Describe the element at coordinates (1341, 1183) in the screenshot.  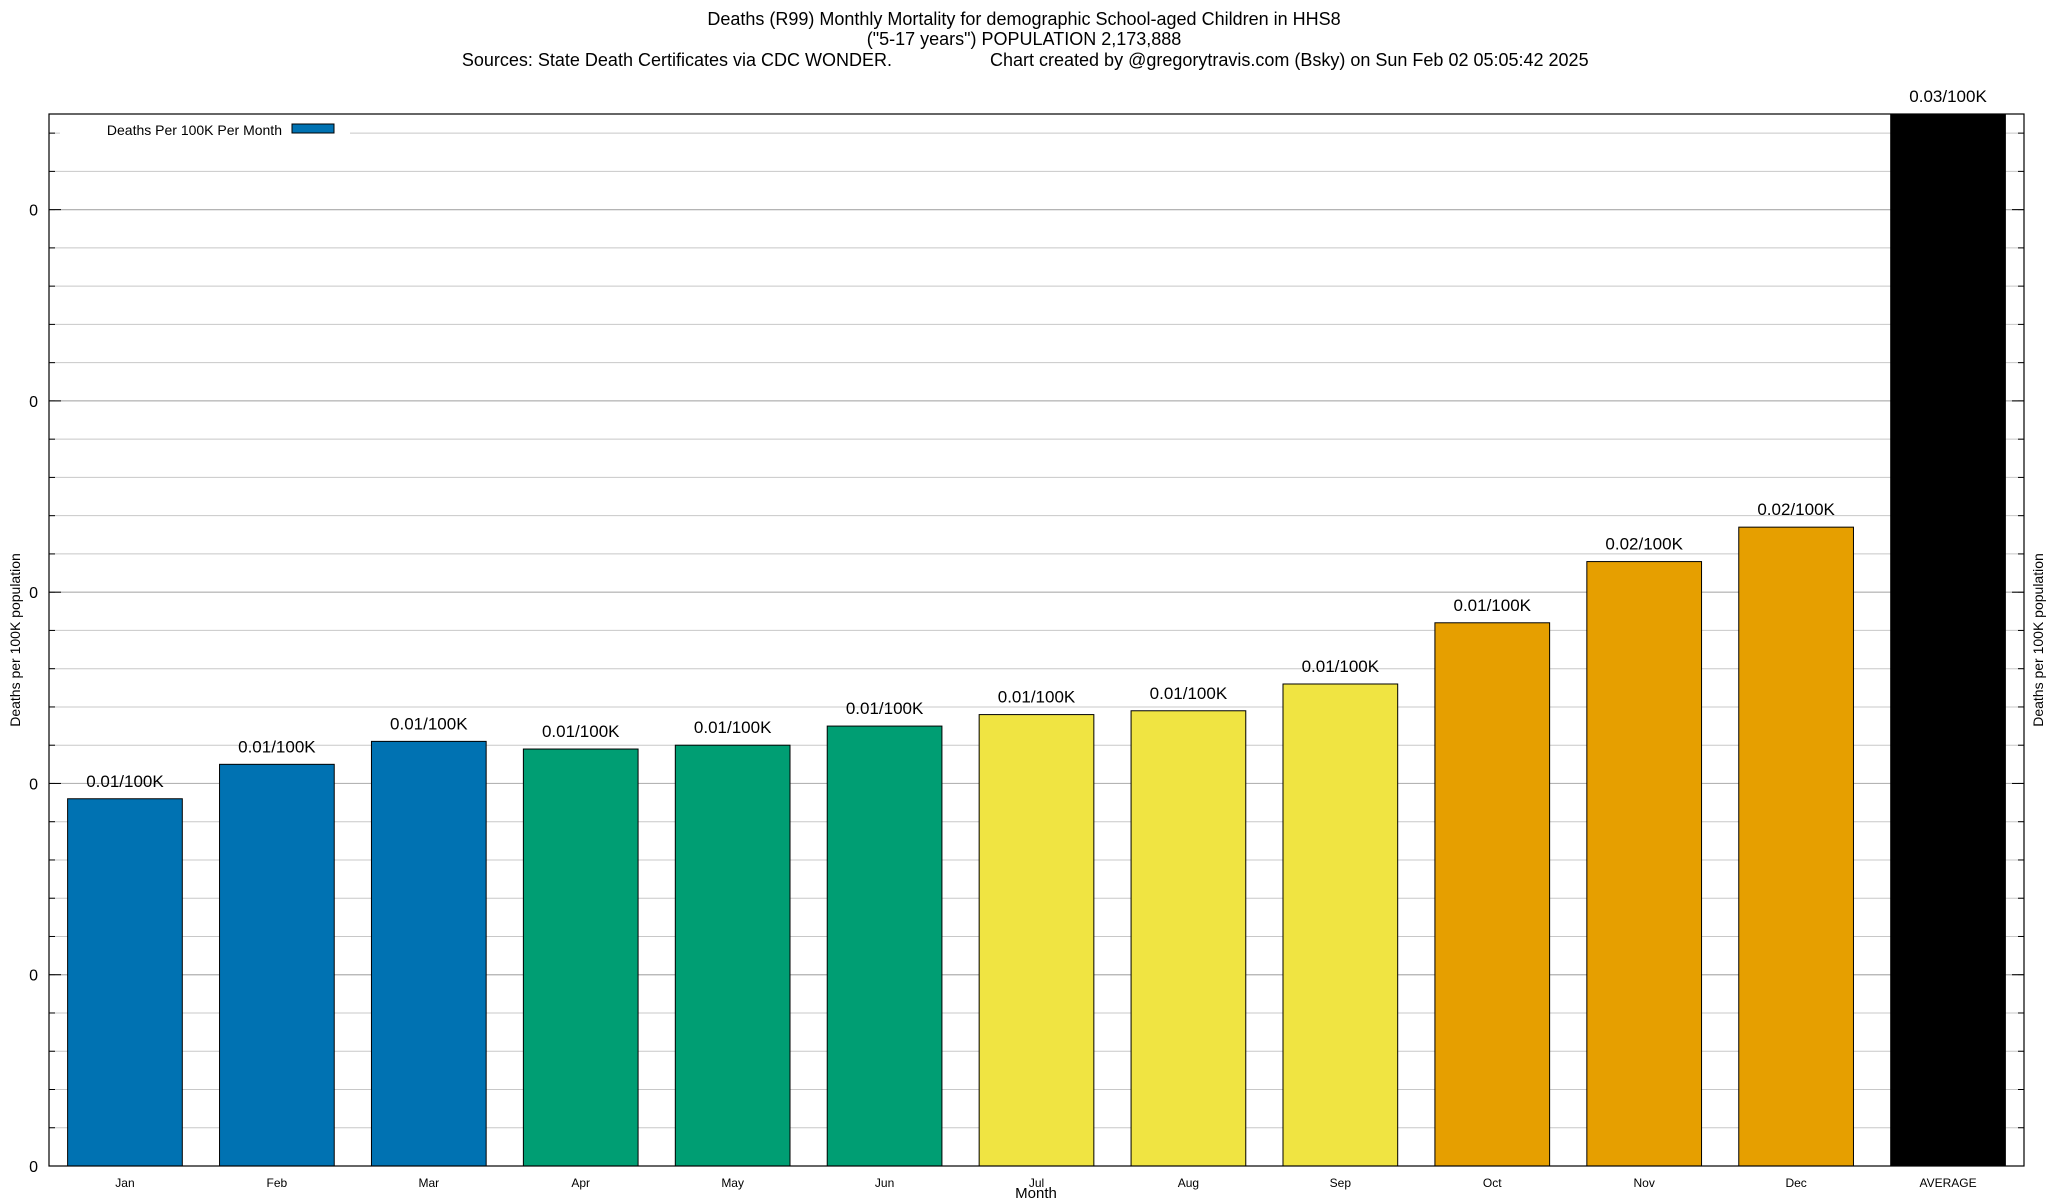
I see `x-tick-label: Sep` at that location.